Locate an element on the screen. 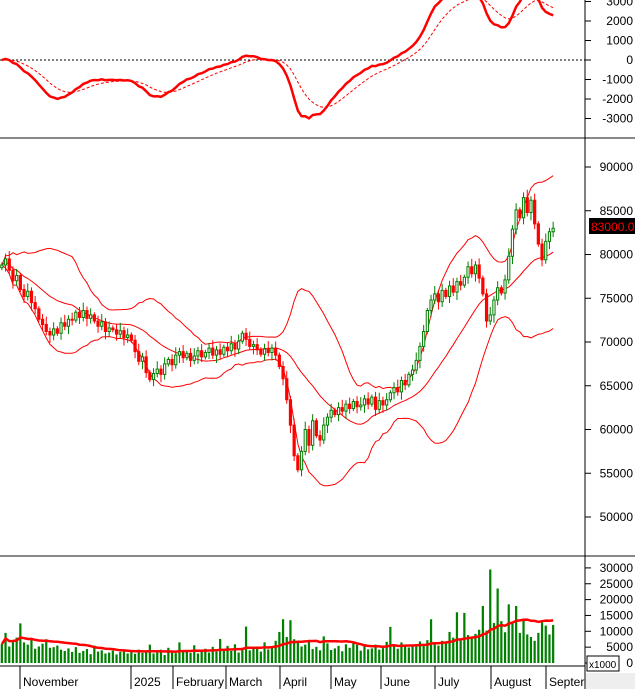 This screenshot has height=694, width=635. signal-line is located at coordinates (277, 54).